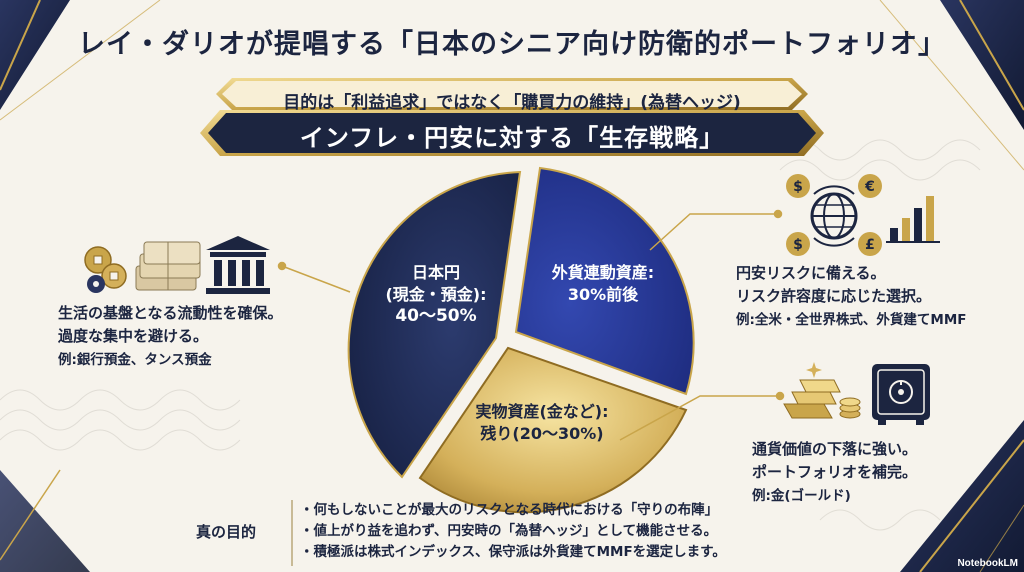 The height and width of the screenshot is (572, 1024). I want to click on cash-coins-bank-icon, so click(177, 265).